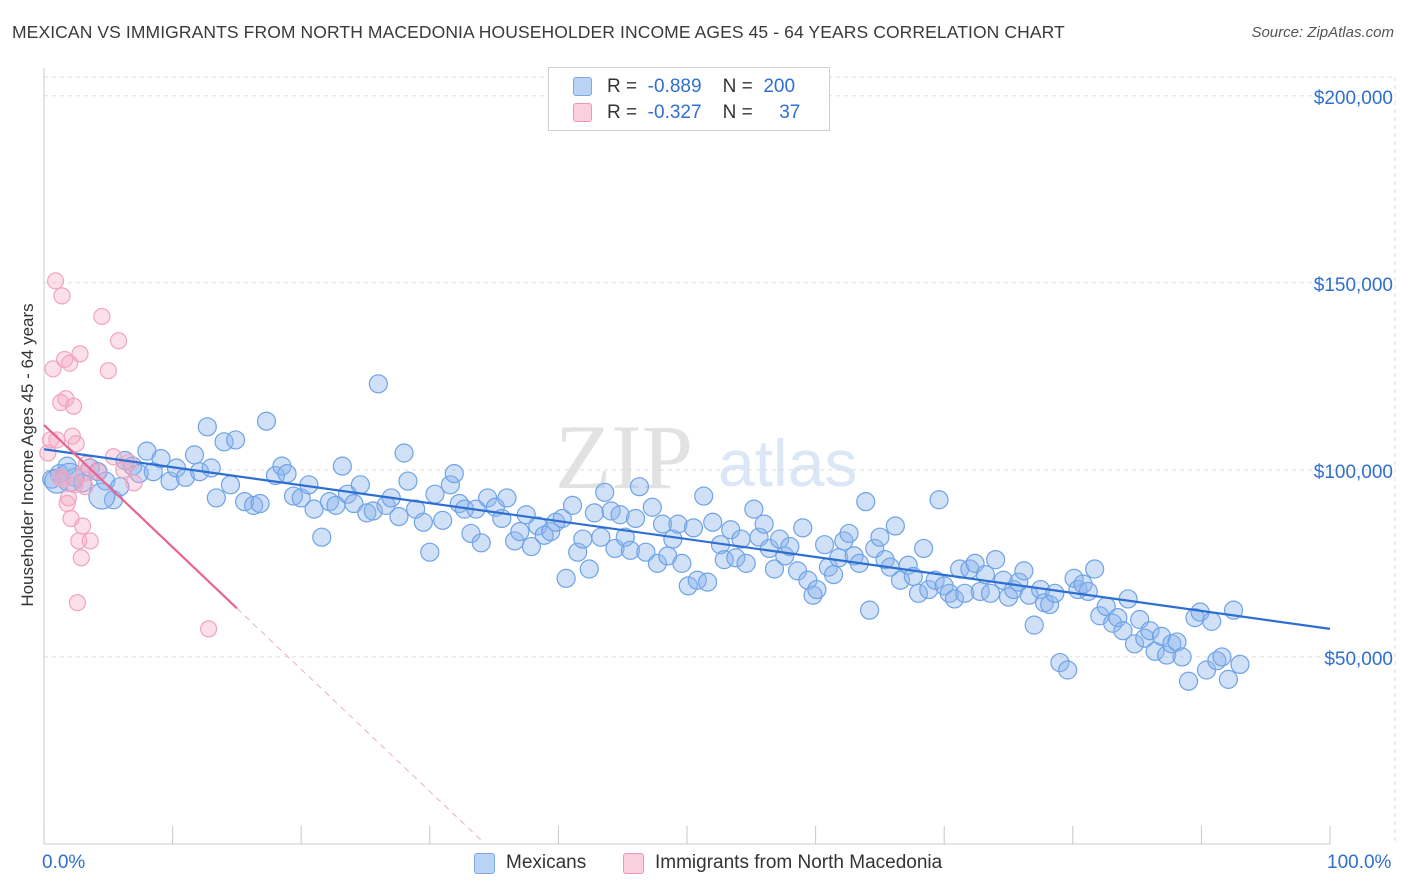 This screenshot has height=892, width=1406. What do you see at coordinates (1358, 659) in the screenshot?
I see `y-tick-label-0: $50,000` at bounding box center [1358, 659].